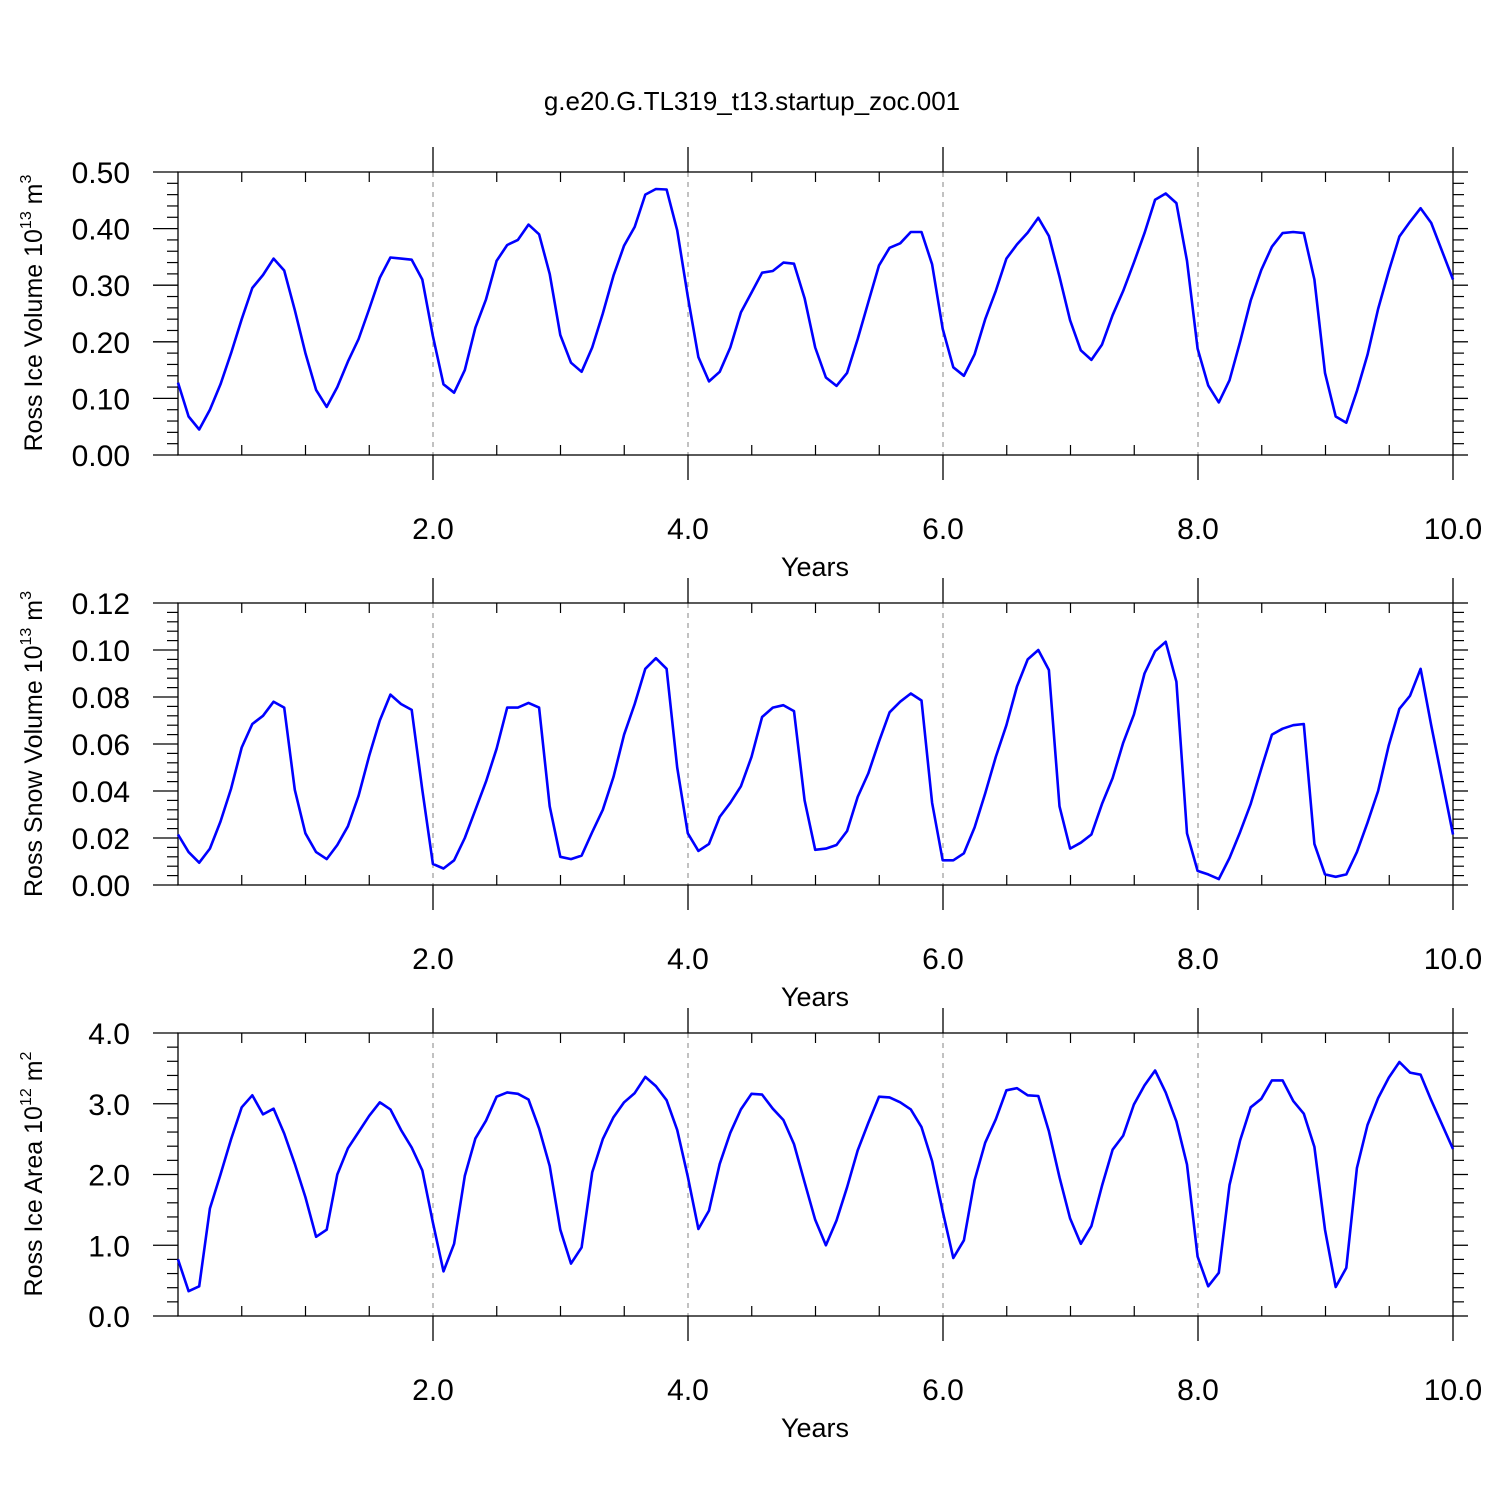  What do you see at coordinates (26, 1055) in the screenshot?
I see `y-axis-label-unit-exp: 2` at bounding box center [26, 1055].